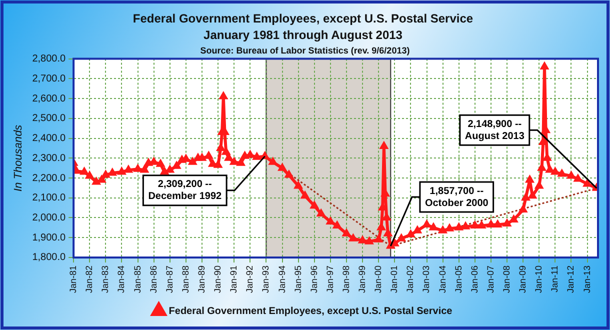  I want to click on x-tick-label: Jan-09, so click(523, 279).